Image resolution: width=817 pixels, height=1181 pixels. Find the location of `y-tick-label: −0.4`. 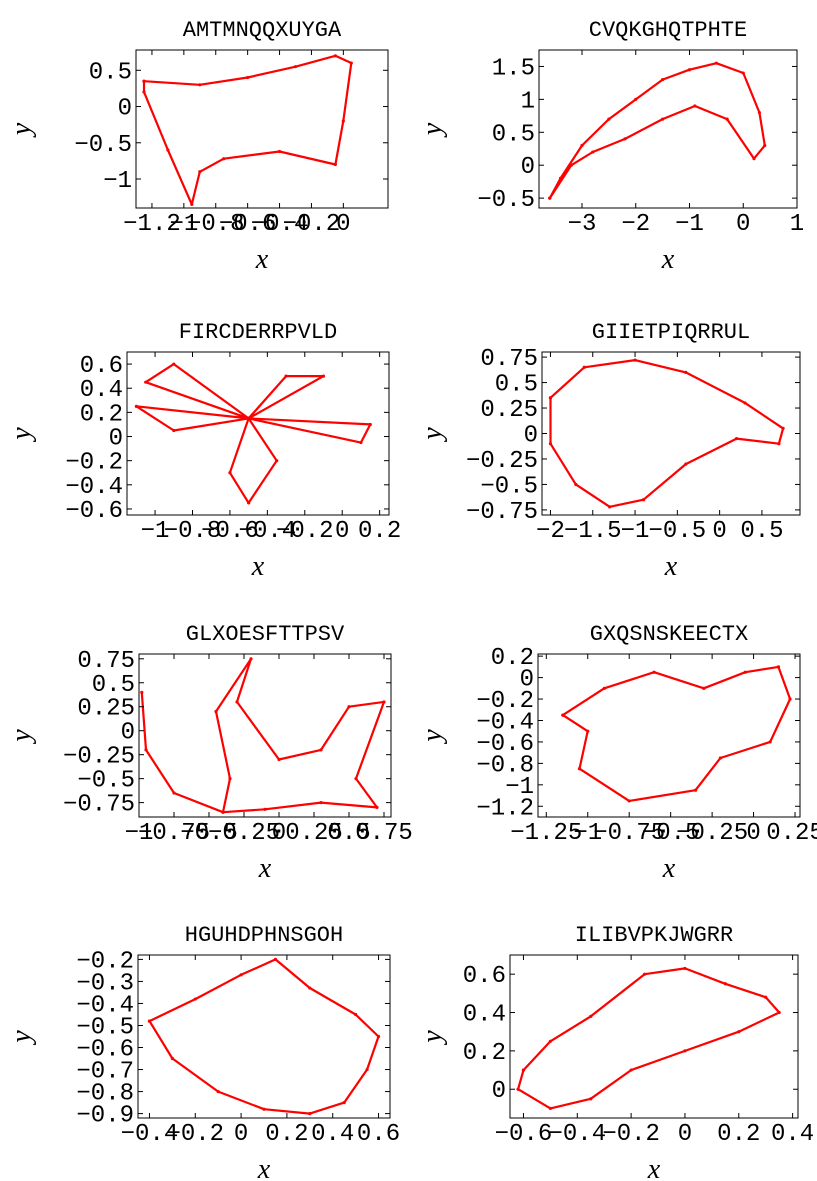

y-tick-label: −0.4 is located at coordinates (505, 722).